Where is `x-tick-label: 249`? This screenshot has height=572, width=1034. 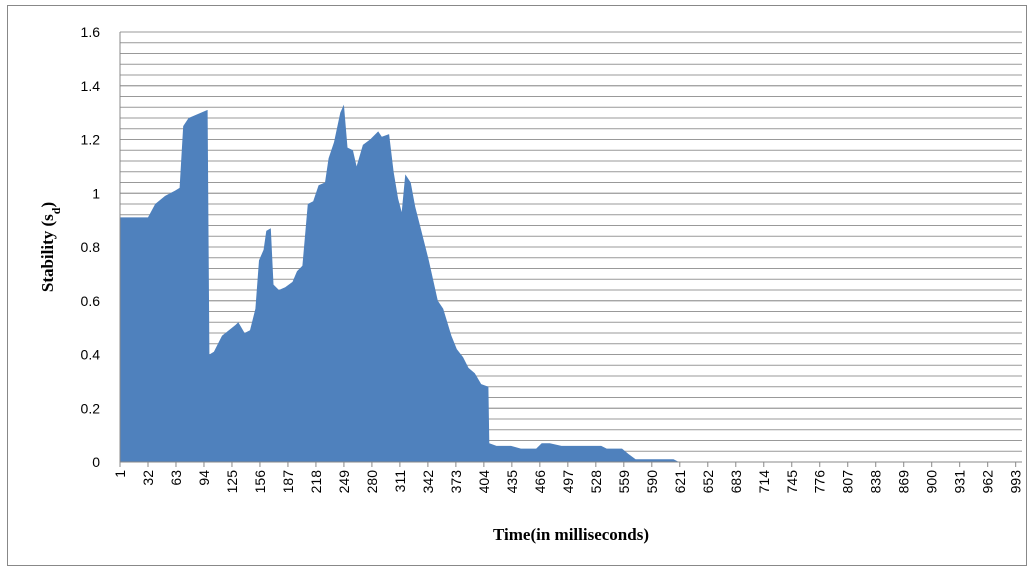
x-tick-label: 249 is located at coordinates (344, 482).